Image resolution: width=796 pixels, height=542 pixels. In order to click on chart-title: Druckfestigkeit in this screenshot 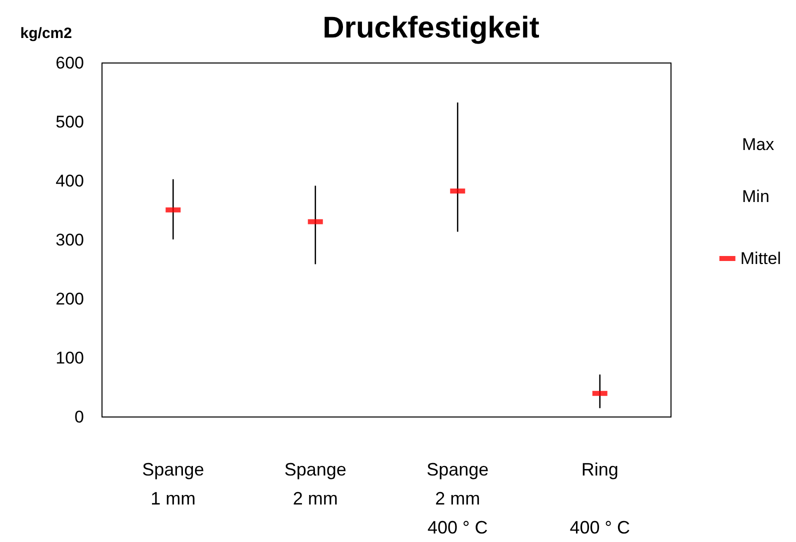, I will do `click(431, 28)`.